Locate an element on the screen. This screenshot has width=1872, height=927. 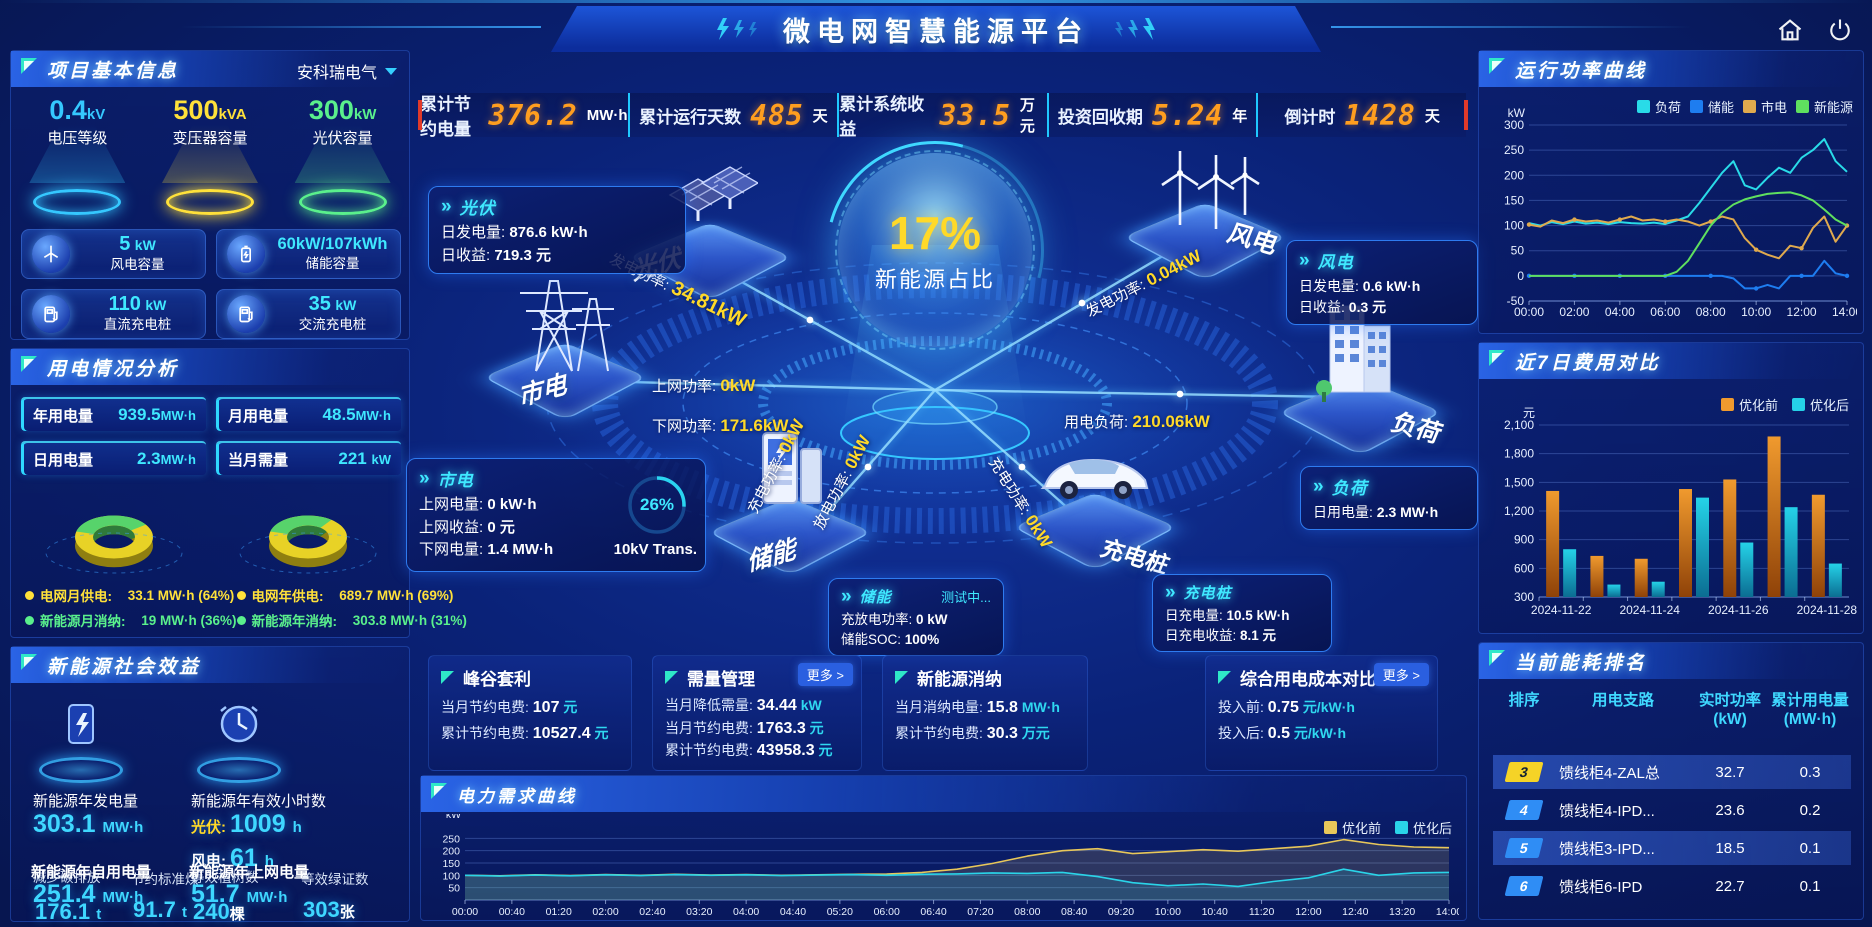
panel-header: 电力需求曲线 is located at coordinates (943, 794).